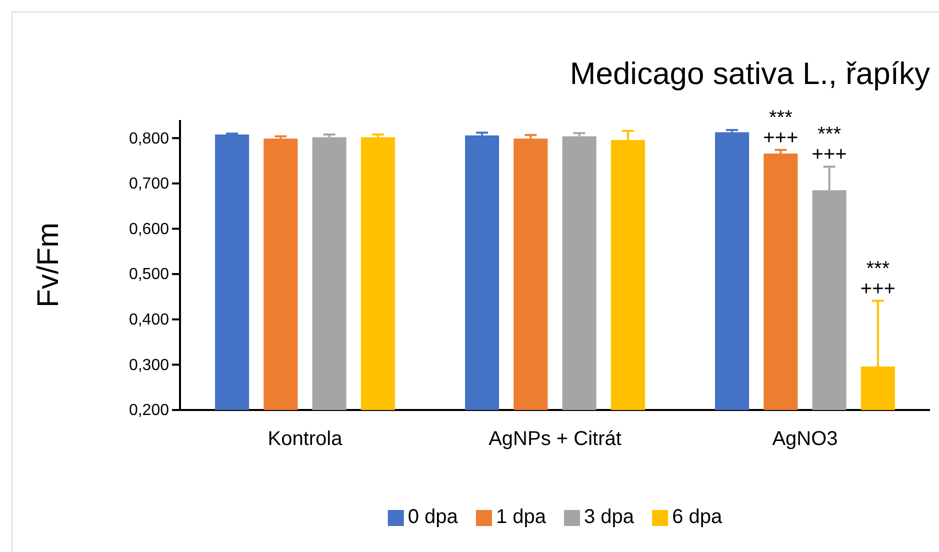  Describe the element at coordinates (697, 517) in the screenshot. I see `legend-label: 6 dpa` at that location.